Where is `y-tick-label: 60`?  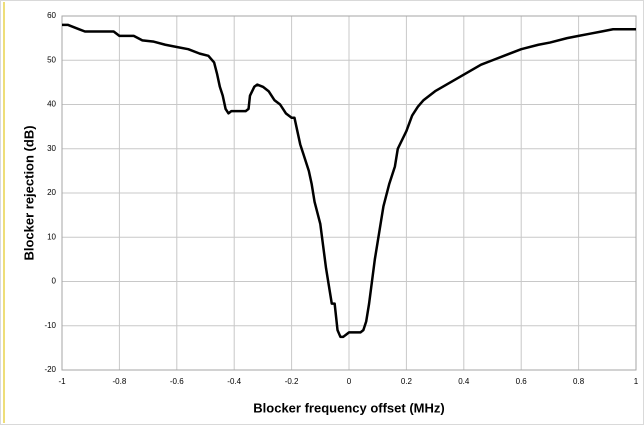 y-tick-label: 60 is located at coordinates (51, 15).